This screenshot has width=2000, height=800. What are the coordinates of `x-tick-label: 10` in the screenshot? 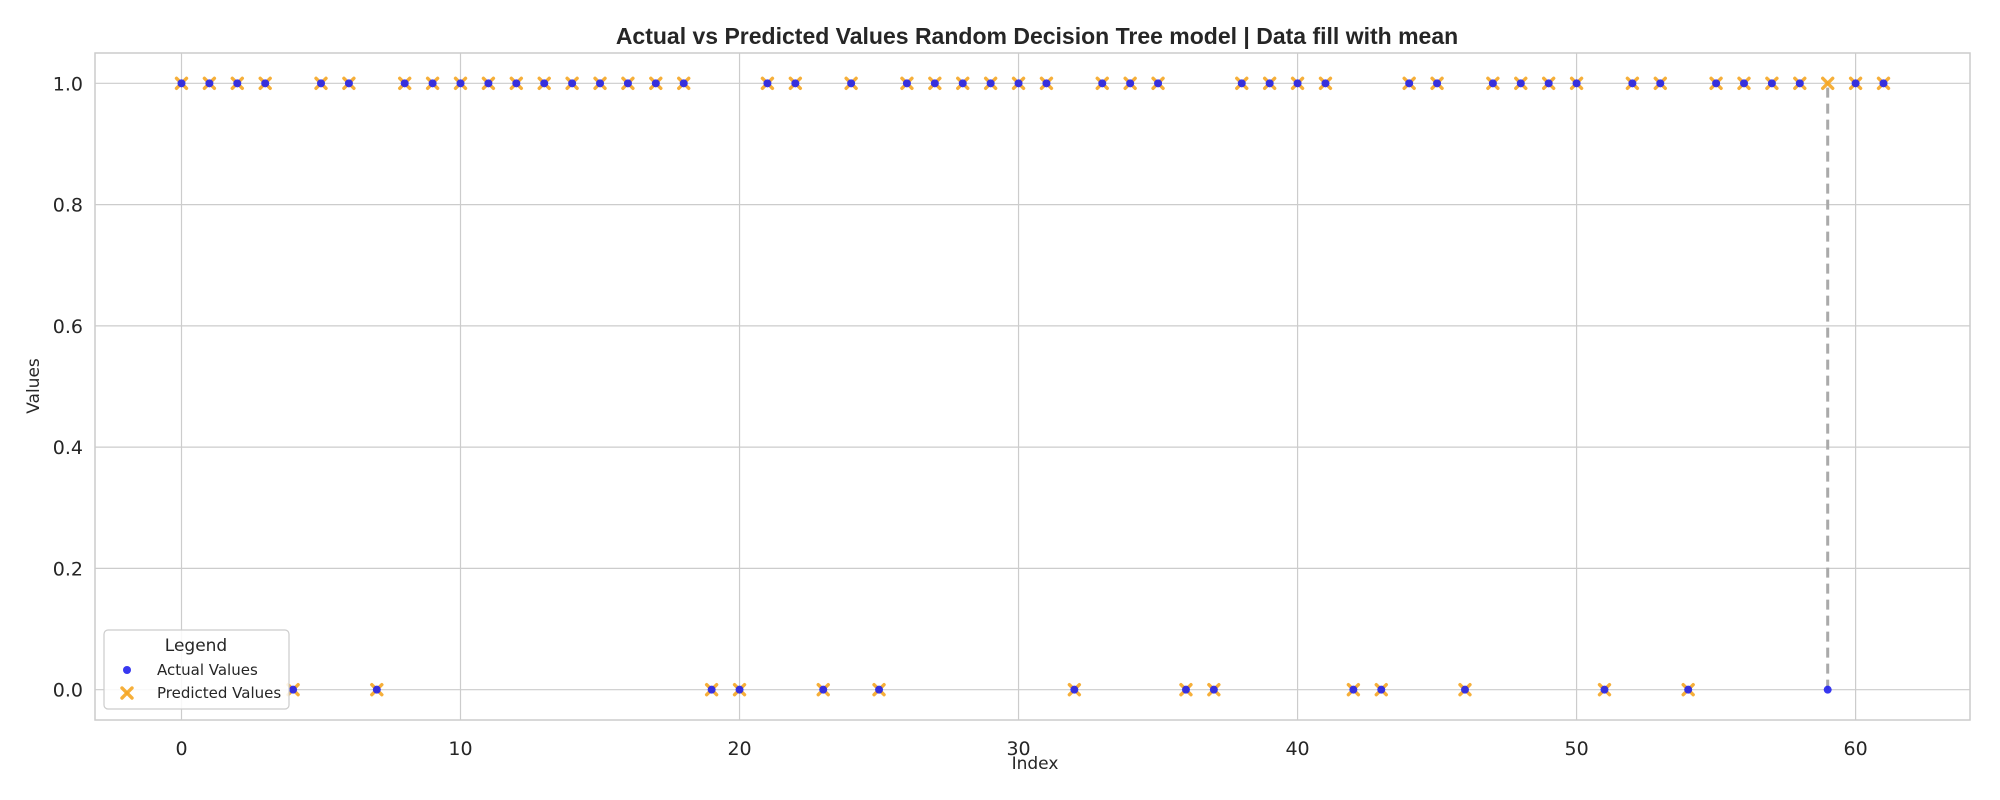 It's located at (460, 749).